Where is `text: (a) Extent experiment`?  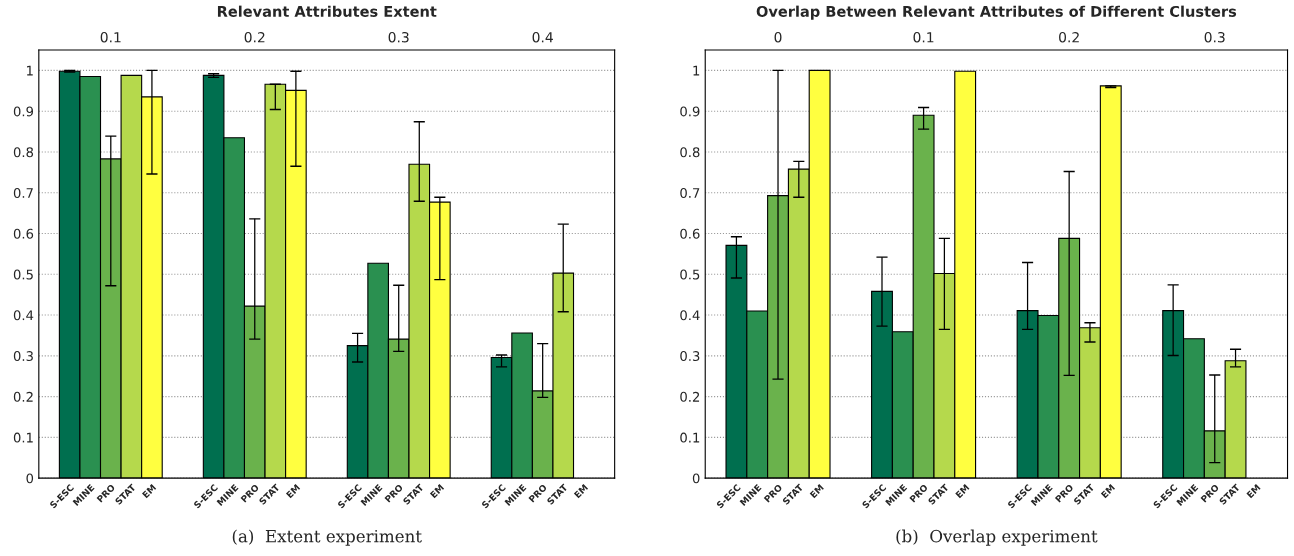 text: (a) Extent experiment is located at coordinates (327, 537).